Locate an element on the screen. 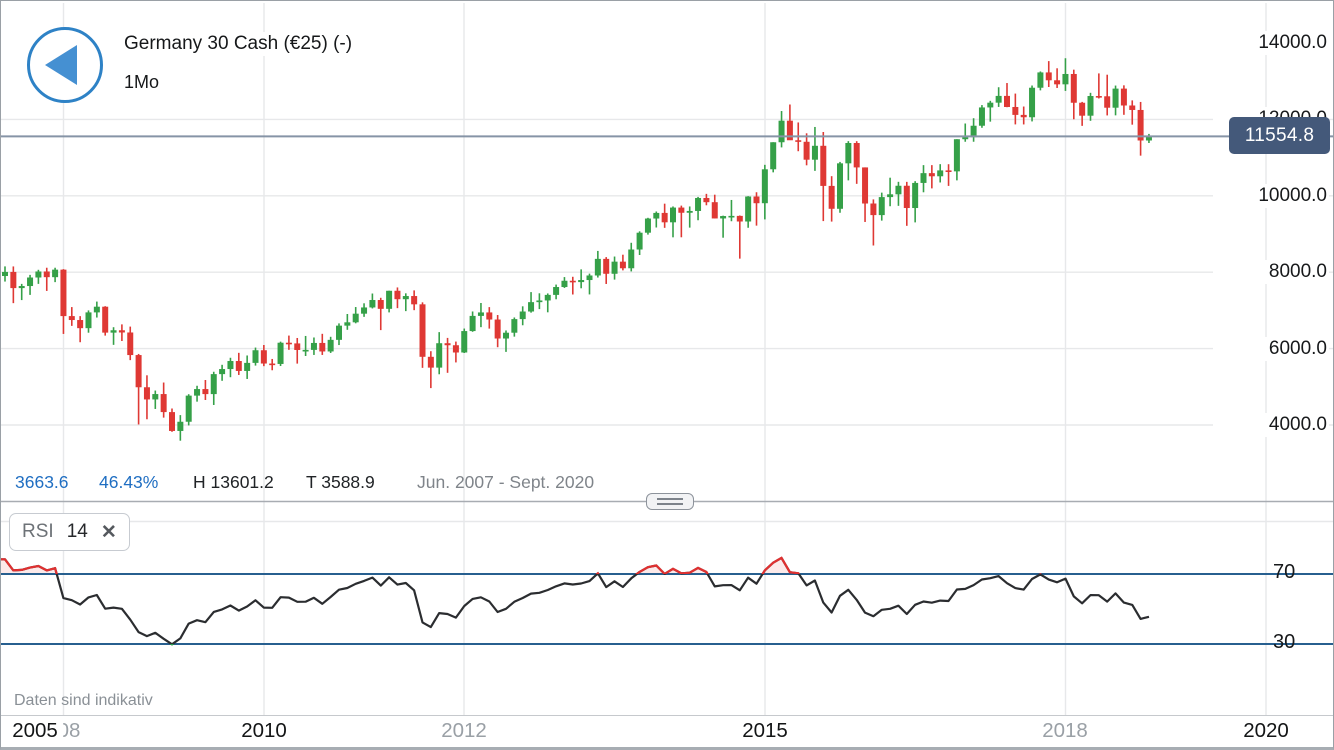 The image size is (1334, 750). time-axis-label: 2020 is located at coordinates (1266, 731).